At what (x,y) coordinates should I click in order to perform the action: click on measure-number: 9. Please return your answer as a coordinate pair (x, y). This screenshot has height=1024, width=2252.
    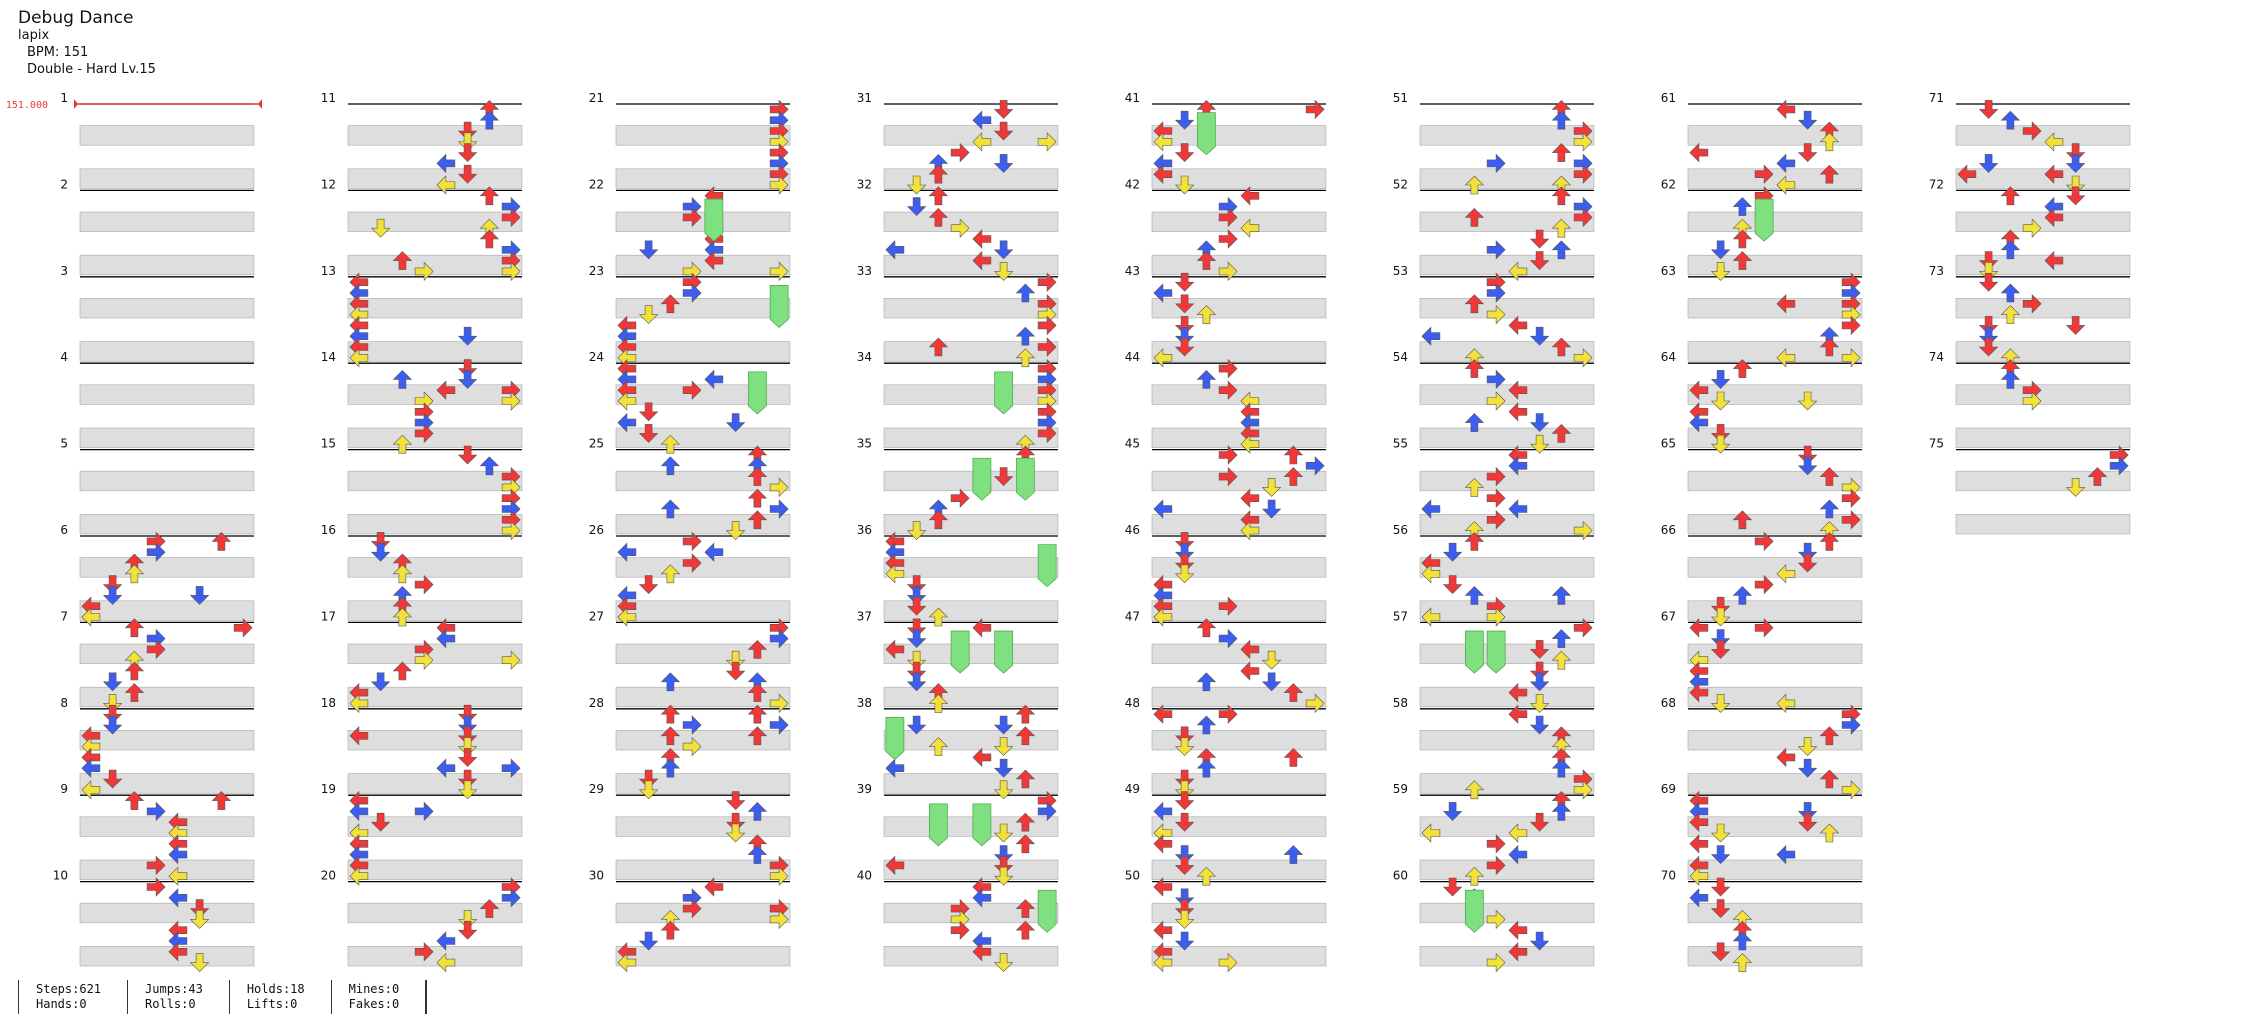
    Looking at the image, I should click on (64, 789).